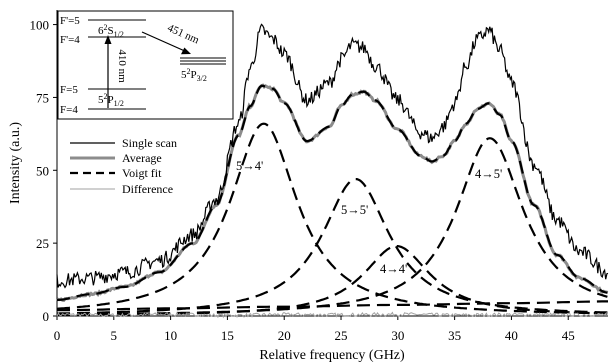  What do you see at coordinates (147, 189) in the screenshot?
I see `legend-label-difference: Difference` at bounding box center [147, 189].